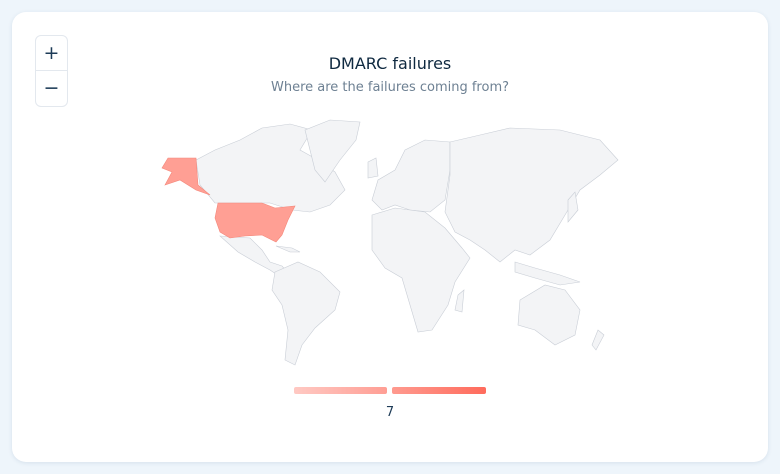 The image size is (780, 474). Describe the element at coordinates (306, 313) in the screenshot. I see `region-south-america` at that location.